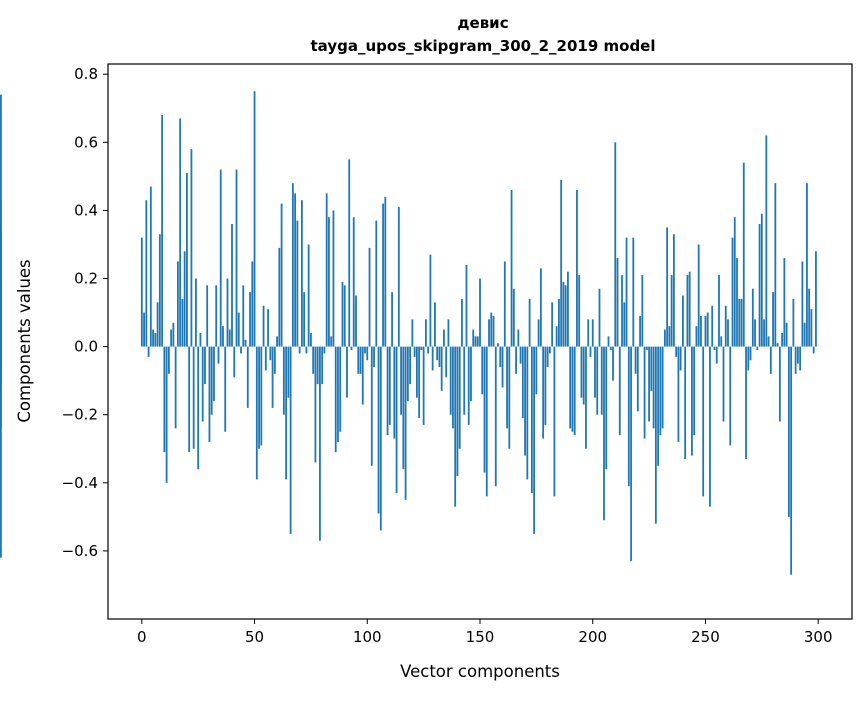  What do you see at coordinates (367, 637) in the screenshot?
I see `x-tick-label: 100` at bounding box center [367, 637].